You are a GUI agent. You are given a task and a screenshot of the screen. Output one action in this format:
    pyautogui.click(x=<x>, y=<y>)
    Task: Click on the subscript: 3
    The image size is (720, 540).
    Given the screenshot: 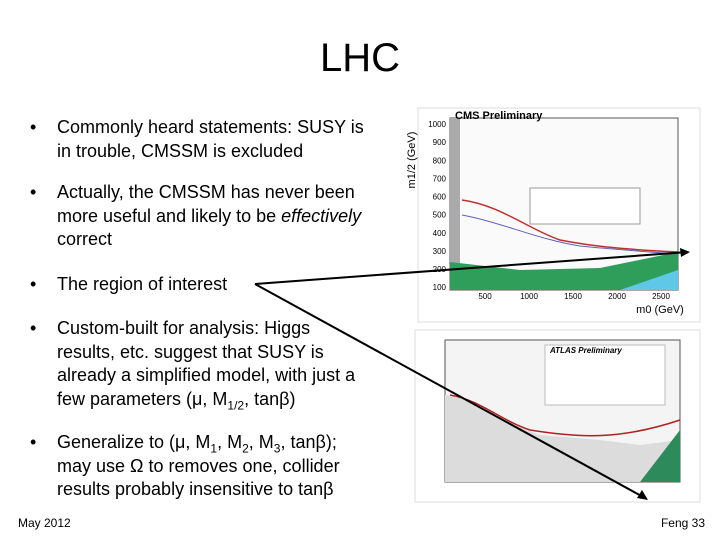 What is the action you would take?
    pyautogui.click(x=277, y=448)
    